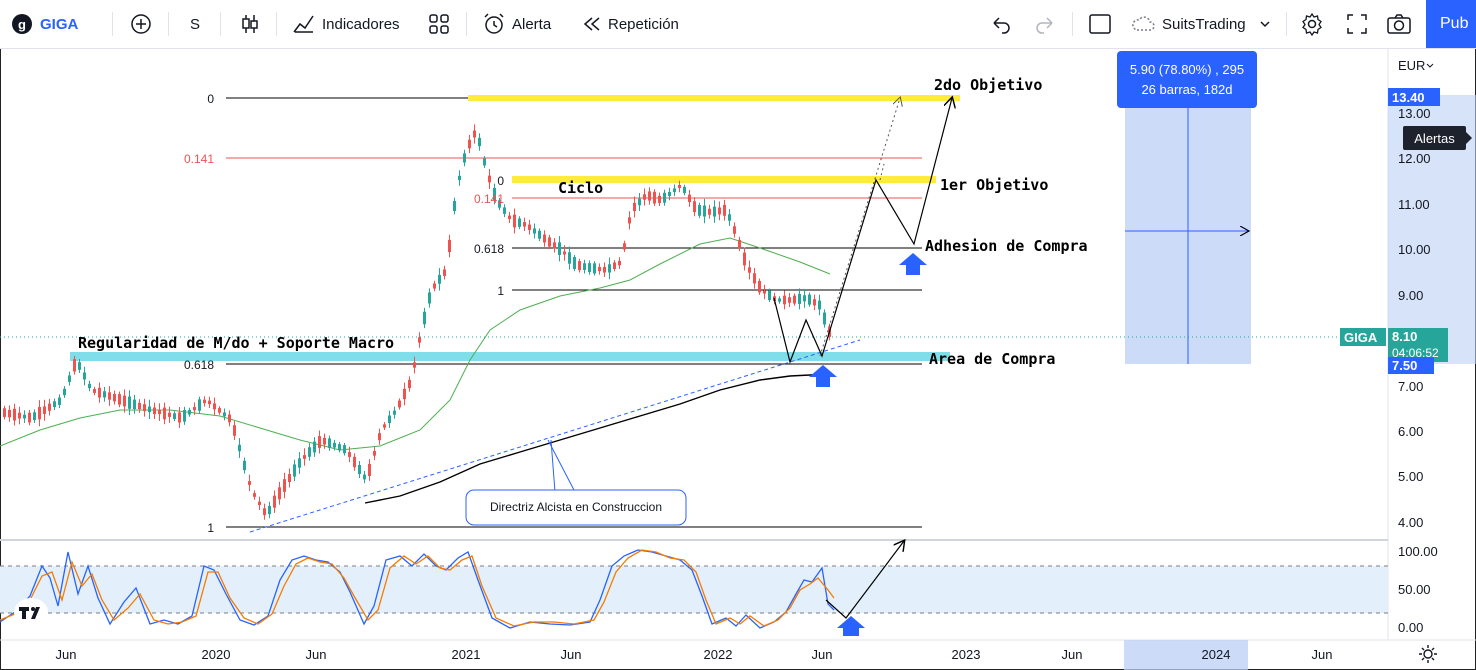 The width and height of the screenshot is (1476, 670). Describe the element at coordinates (1414, 589) in the screenshot. I see `osc-tick: 50.00` at that location.